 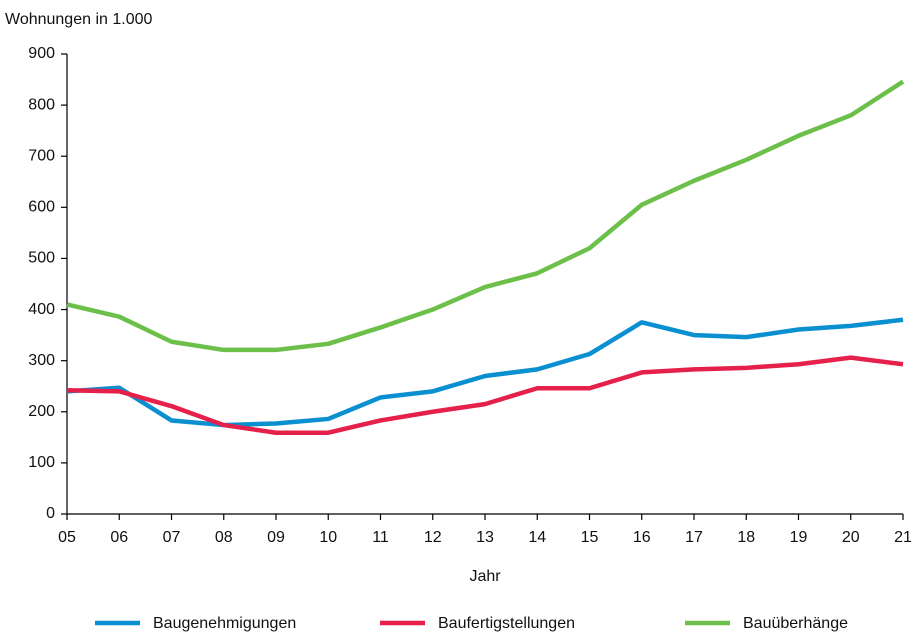 What do you see at coordinates (78, 19) in the screenshot?
I see `y-axis-label: Wohnungen in 1.000` at bounding box center [78, 19].